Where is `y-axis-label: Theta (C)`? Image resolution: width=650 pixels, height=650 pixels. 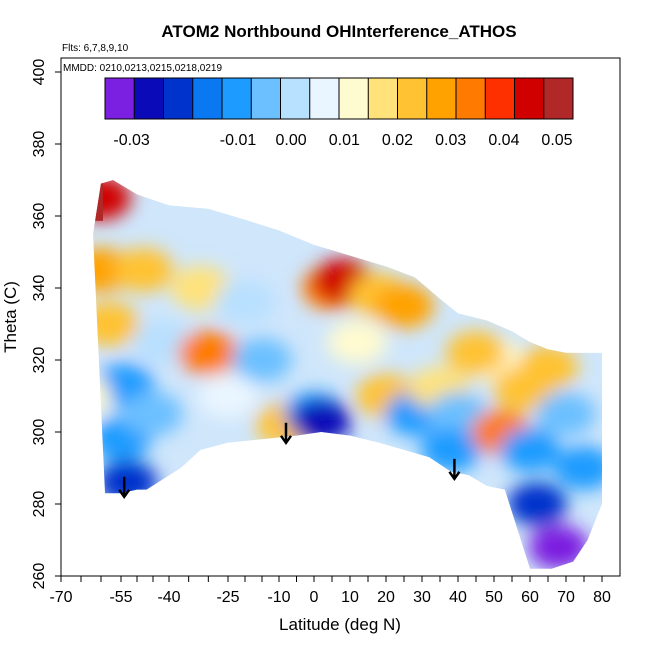
y-axis-label: Theta (C) is located at coordinates (10, 317).